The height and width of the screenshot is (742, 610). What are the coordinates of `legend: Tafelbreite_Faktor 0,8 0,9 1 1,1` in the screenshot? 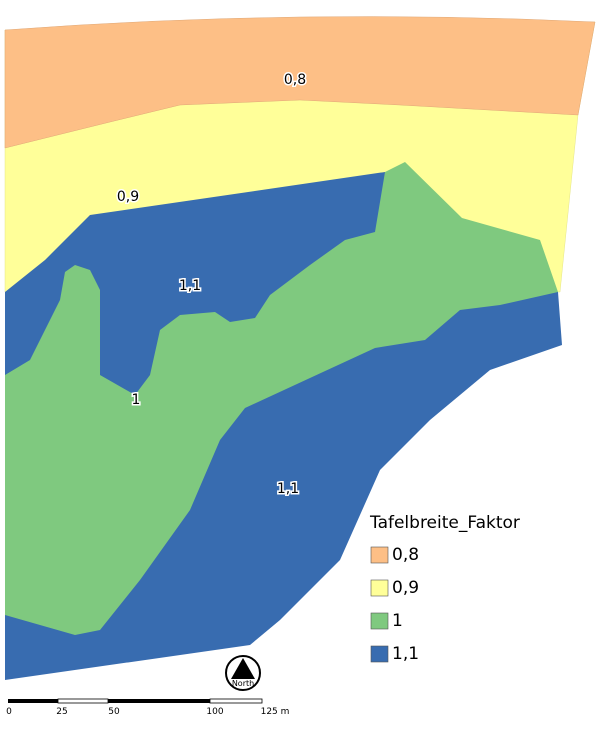 It's located at (444, 588).